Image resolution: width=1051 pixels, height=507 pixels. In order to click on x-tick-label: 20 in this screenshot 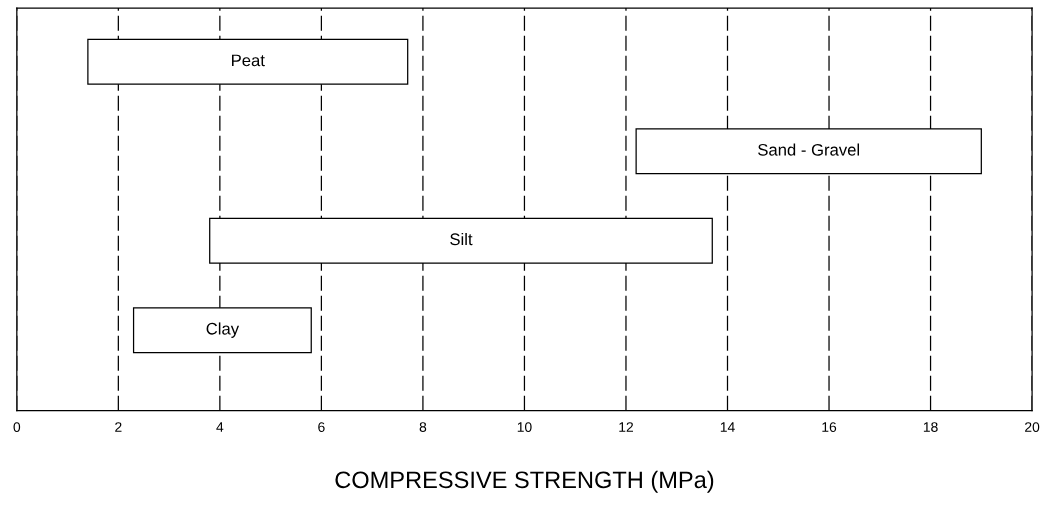, I will do `click(1032, 427)`.